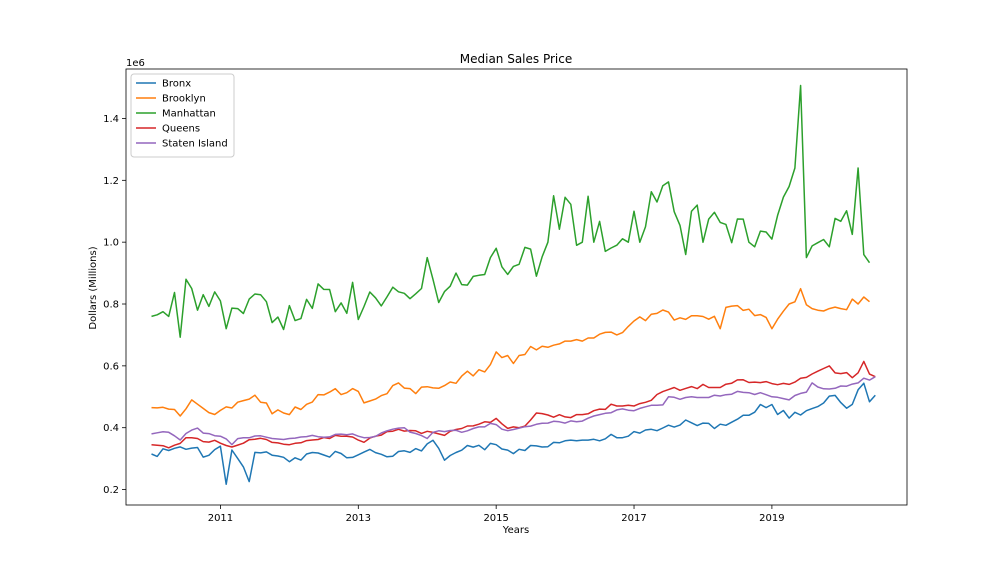  Describe the element at coordinates (111, 490) in the screenshot. I see `y-tick-label: 0.2` at that location.